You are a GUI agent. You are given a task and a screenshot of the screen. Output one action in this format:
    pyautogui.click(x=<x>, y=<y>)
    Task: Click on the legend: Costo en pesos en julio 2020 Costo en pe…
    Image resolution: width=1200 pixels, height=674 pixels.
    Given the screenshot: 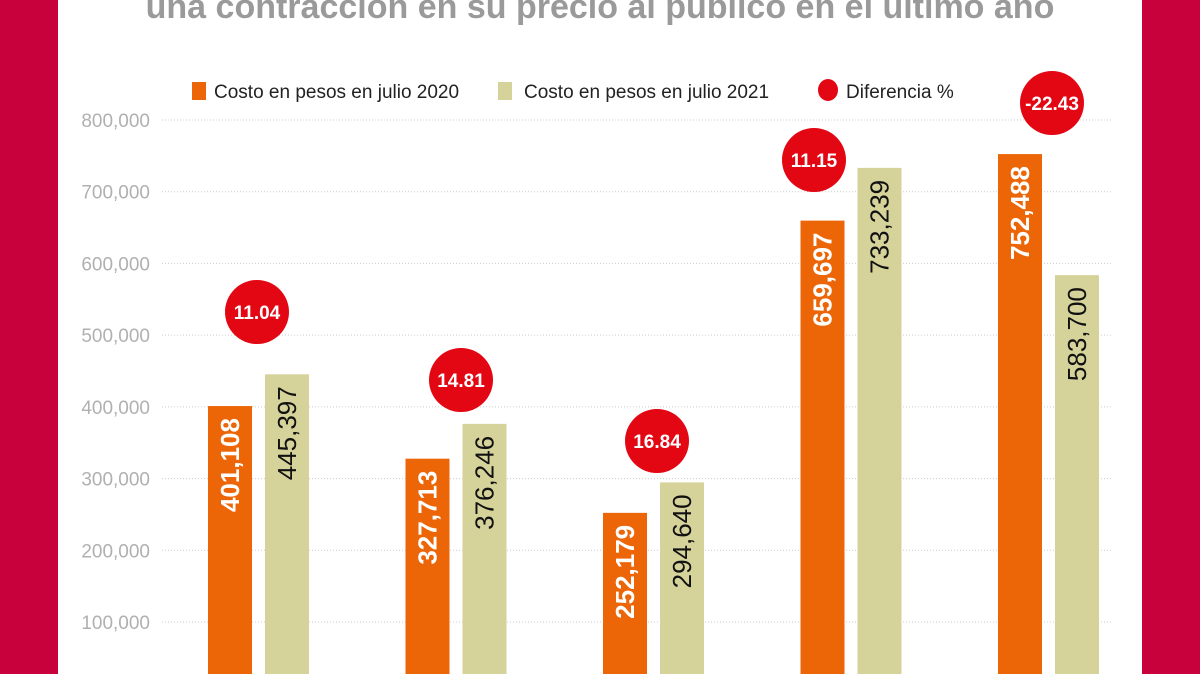 What is the action you would take?
    pyautogui.click(x=573, y=91)
    